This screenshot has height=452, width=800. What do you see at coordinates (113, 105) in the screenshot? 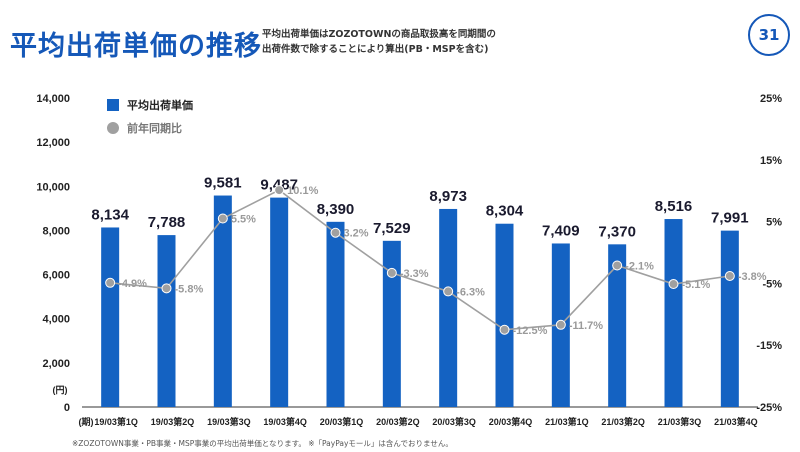
I see `legend-bar-swatch` at bounding box center [113, 105].